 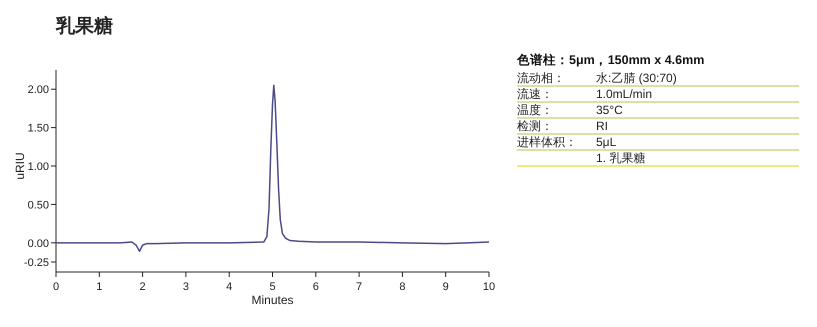 What do you see at coordinates (38, 90) in the screenshot?
I see `y-tick-label: 2.00` at bounding box center [38, 90].